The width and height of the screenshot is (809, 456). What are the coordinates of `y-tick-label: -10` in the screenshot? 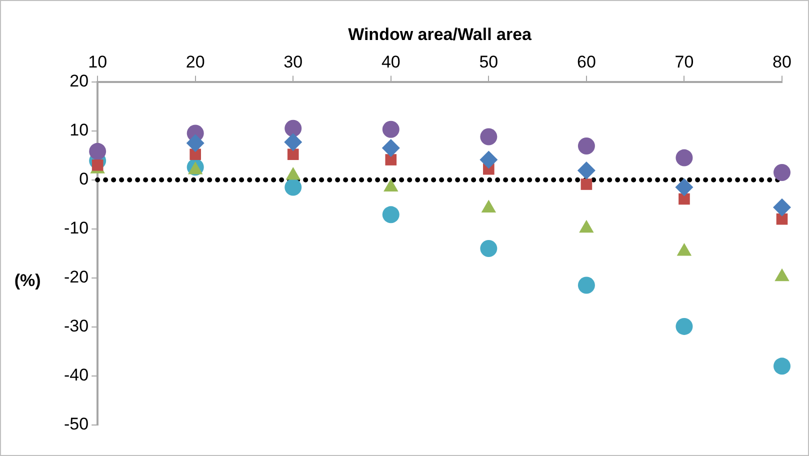 It's located at (76, 228).